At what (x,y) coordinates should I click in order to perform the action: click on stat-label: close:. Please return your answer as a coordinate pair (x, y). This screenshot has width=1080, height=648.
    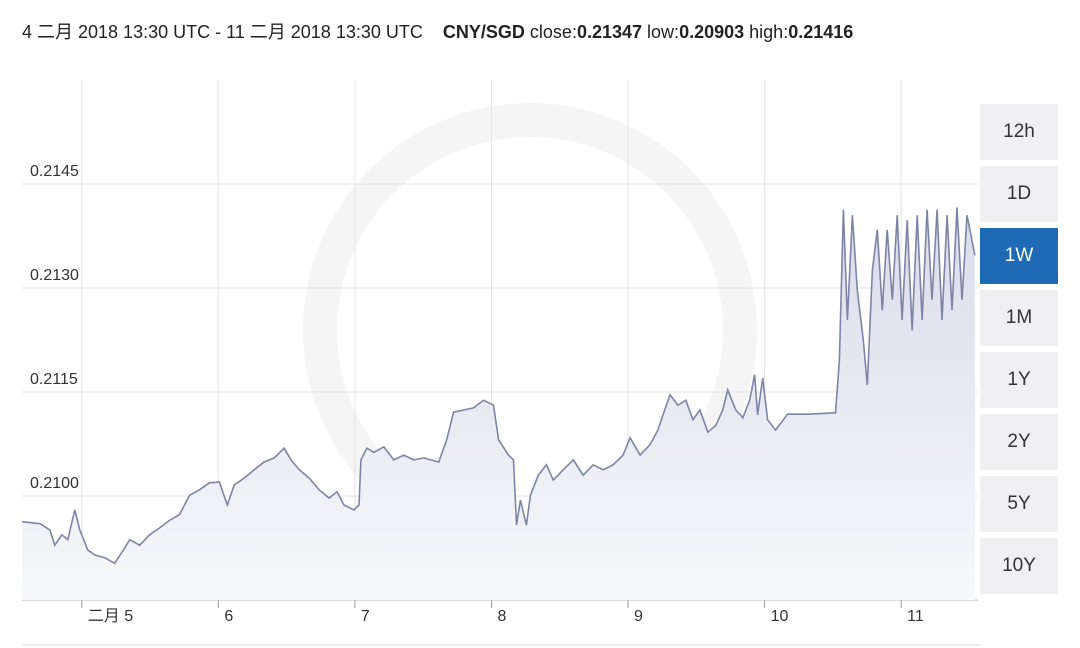
    Looking at the image, I should click on (553, 32).